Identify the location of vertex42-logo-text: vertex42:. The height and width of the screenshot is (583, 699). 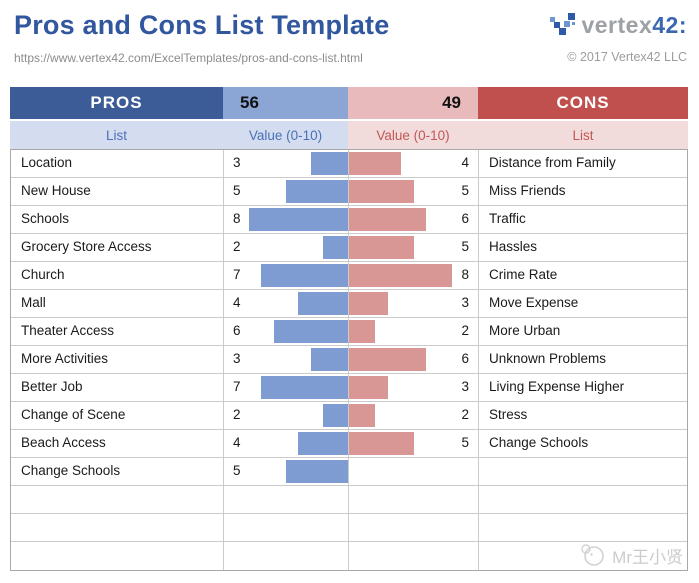
(634, 25).